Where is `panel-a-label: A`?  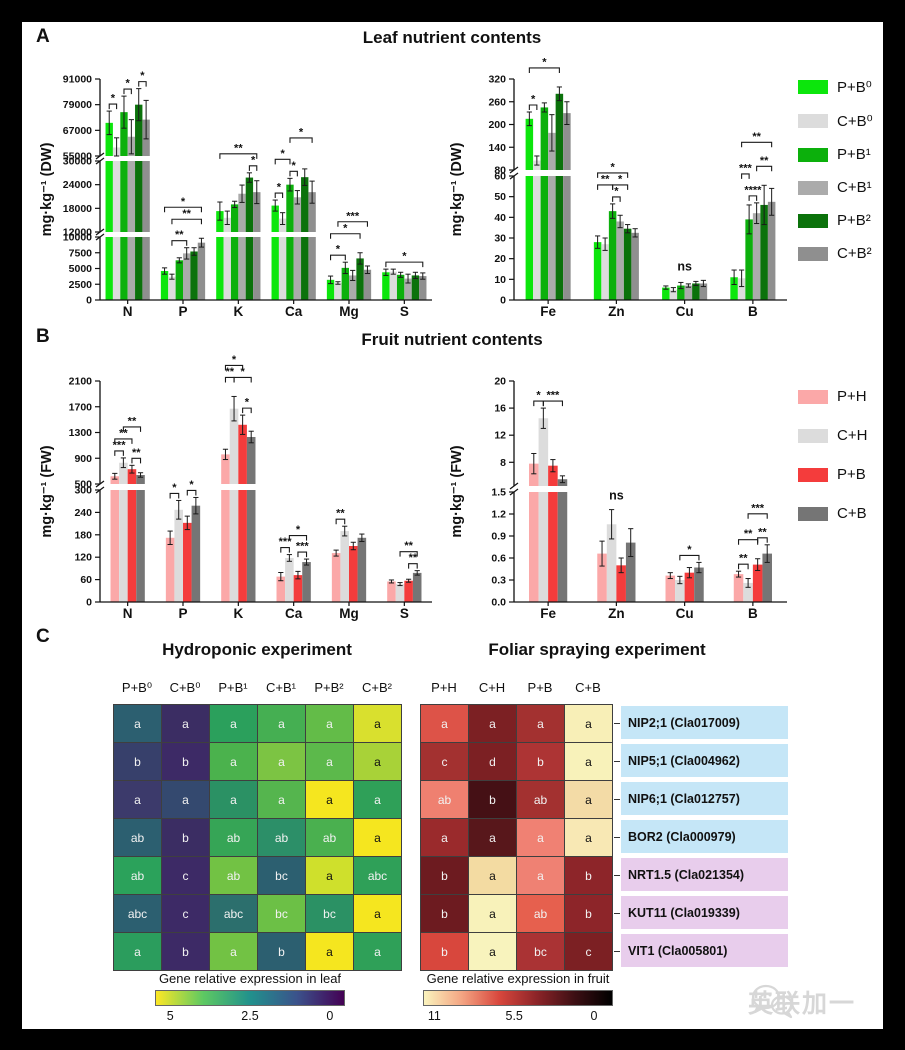
panel-a-label: A is located at coordinates (43, 36).